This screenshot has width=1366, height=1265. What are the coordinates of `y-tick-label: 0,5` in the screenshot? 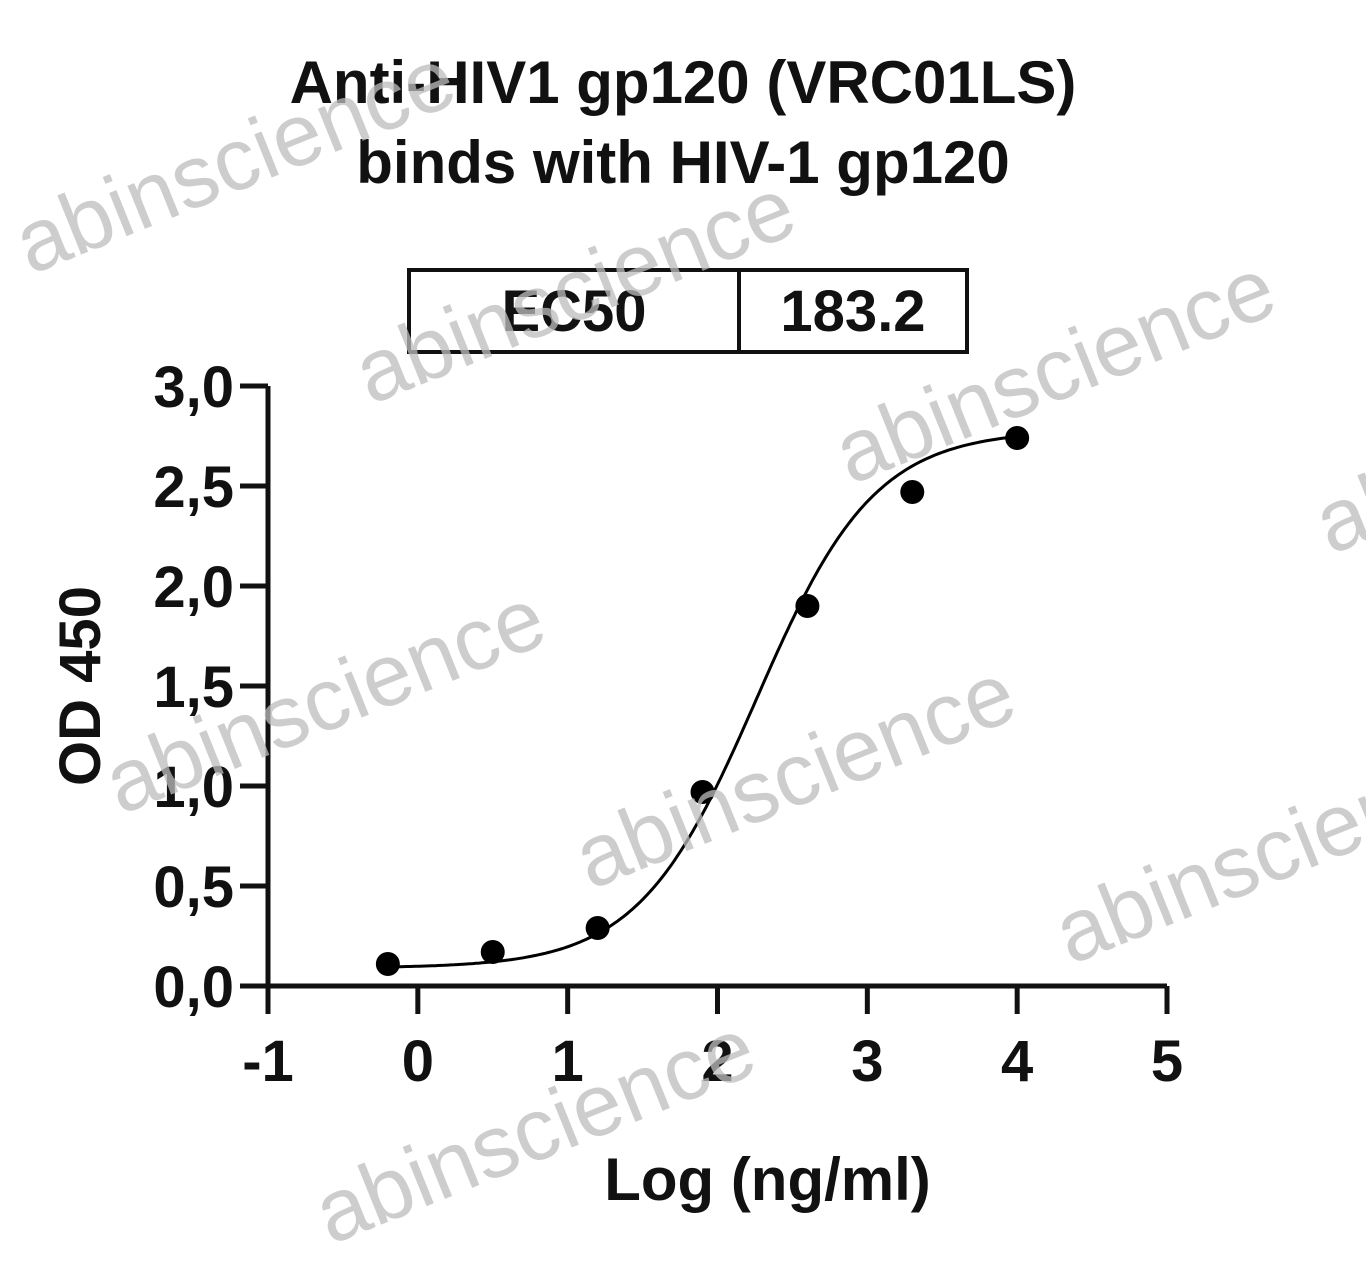 It's located at (193, 887).